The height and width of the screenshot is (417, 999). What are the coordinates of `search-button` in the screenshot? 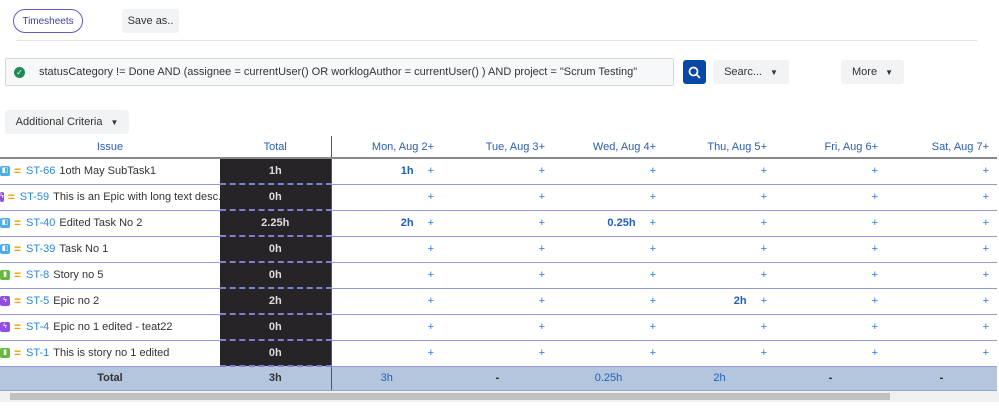 It's located at (694, 72).